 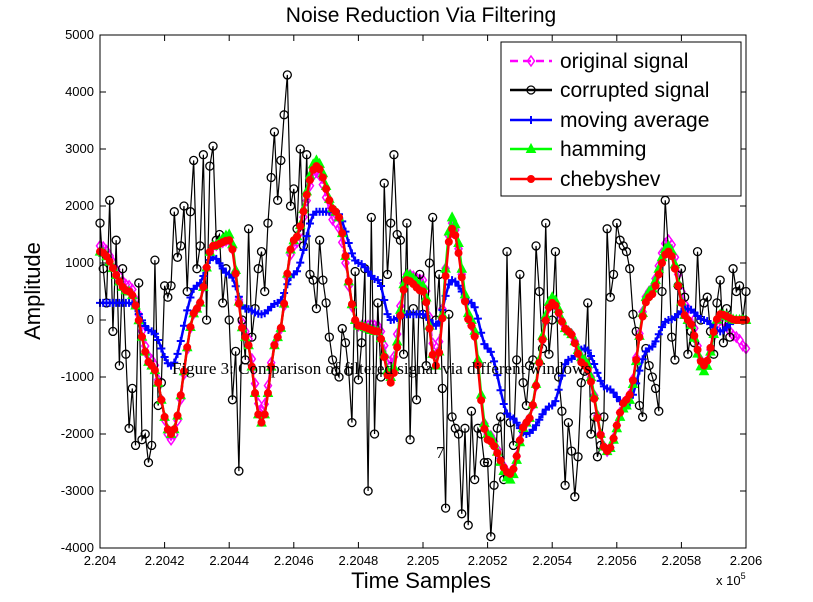 I want to click on x-tick-label: 2.204, so click(x=100, y=560).